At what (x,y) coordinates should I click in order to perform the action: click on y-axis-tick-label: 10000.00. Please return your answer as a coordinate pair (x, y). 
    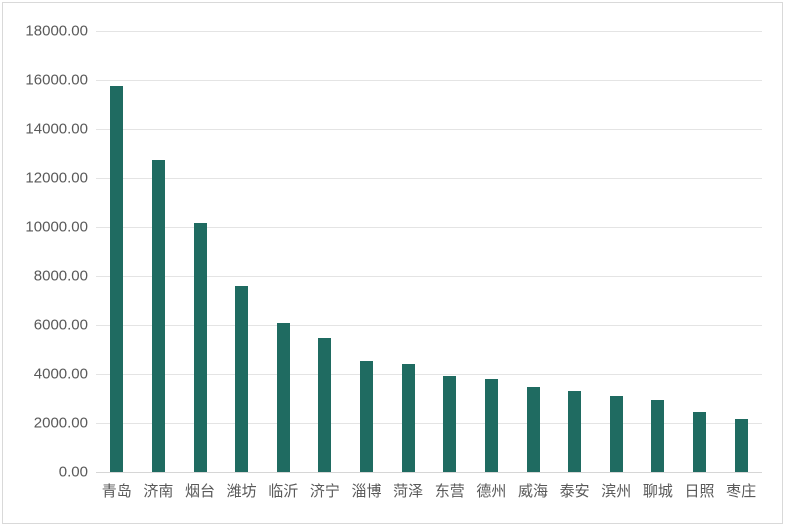
    Looking at the image, I should click on (56, 227).